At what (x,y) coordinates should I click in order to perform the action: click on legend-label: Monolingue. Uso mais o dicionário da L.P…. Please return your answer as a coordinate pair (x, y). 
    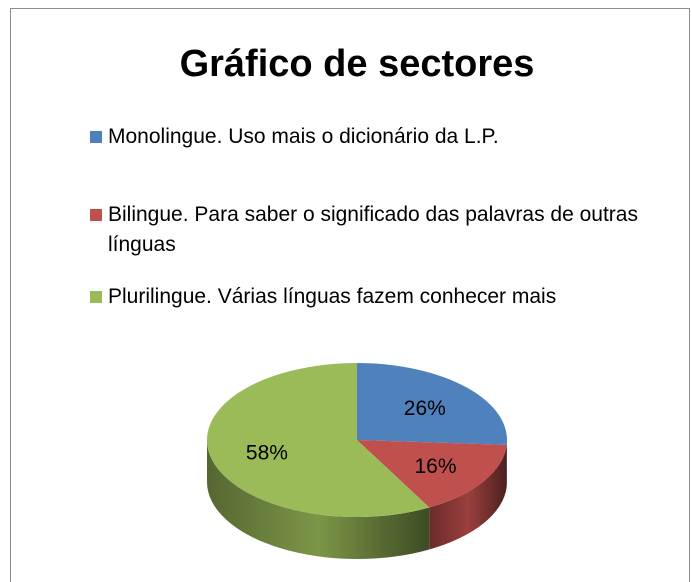
    Looking at the image, I should click on (303, 136).